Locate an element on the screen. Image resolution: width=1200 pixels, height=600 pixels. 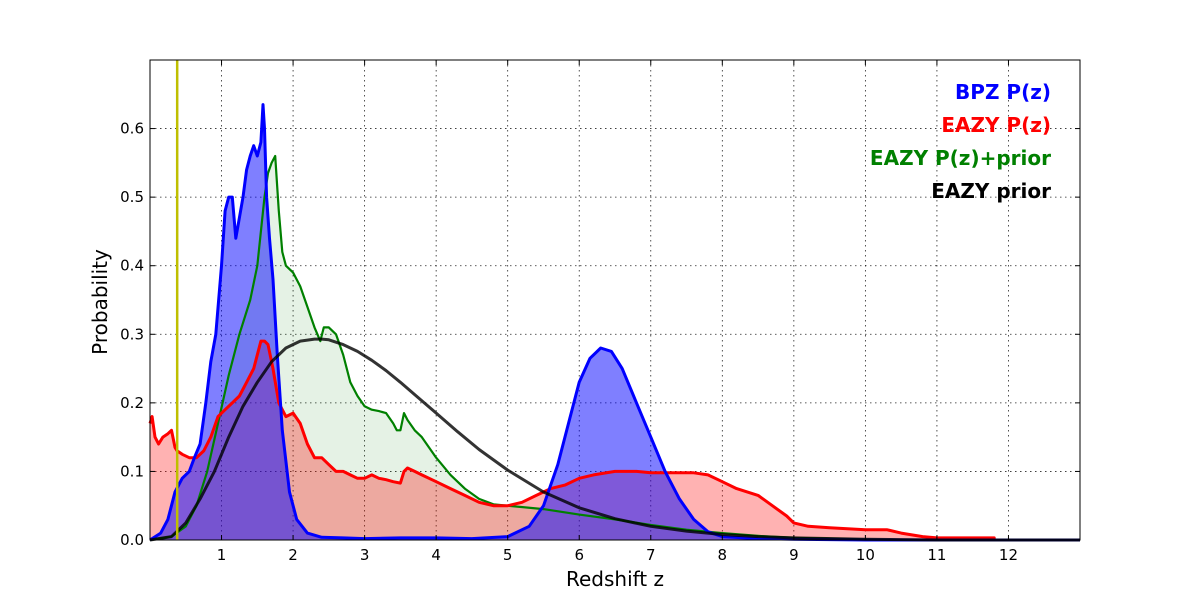
x-tick-label: 11 is located at coordinates (936, 555).